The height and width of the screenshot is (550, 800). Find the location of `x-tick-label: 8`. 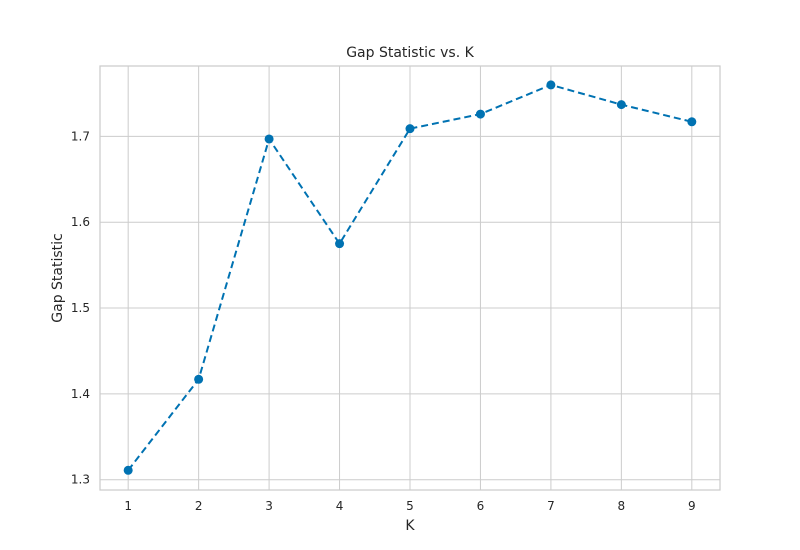

x-tick-label: 8 is located at coordinates (622, 506).